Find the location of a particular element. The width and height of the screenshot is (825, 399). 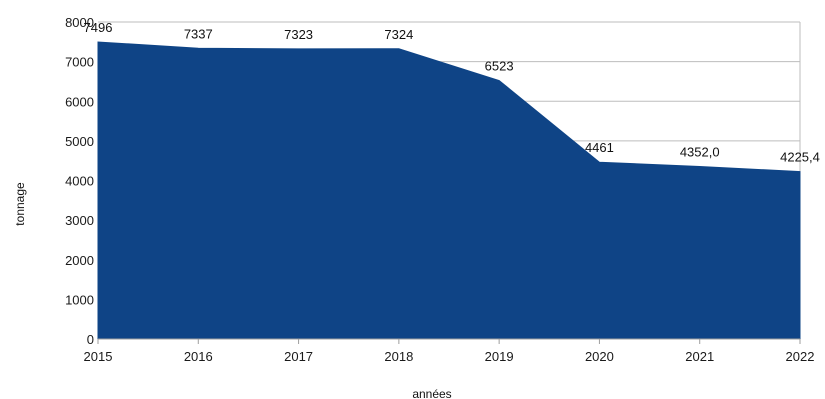

y-tick-label: 8000 is located at coordinates (79, 22).